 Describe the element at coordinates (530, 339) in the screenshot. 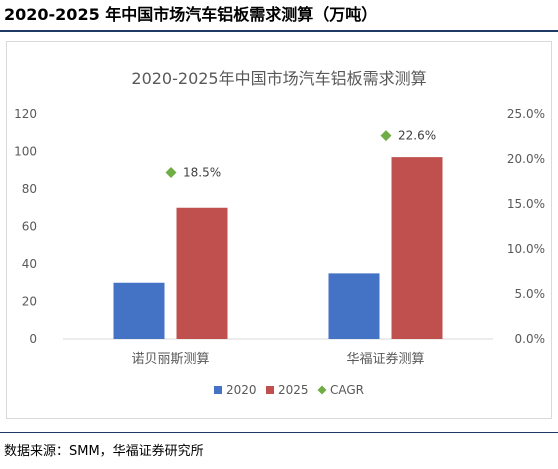

I see `right-tick-label: 0.0%` at that location.